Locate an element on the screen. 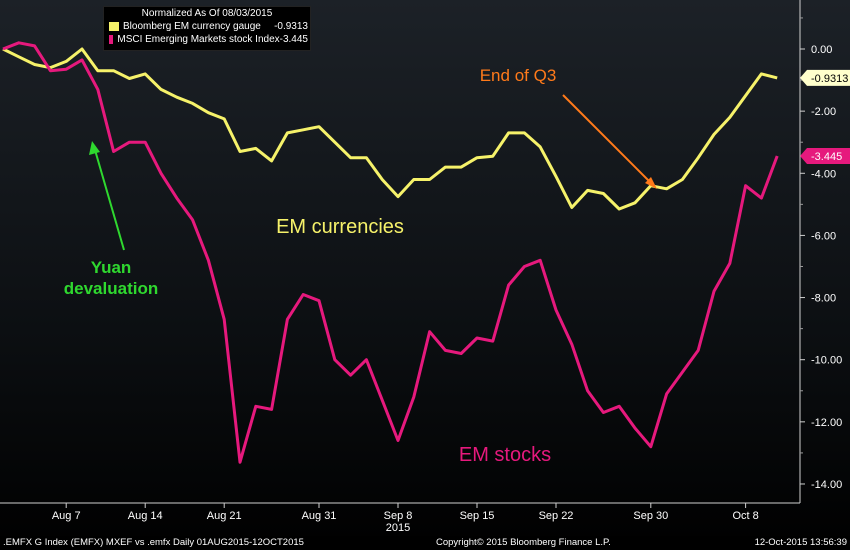 This screenshot has height=550, width=850. q3-annotation-label: End of Q3 is located at coordinates (518, 75).